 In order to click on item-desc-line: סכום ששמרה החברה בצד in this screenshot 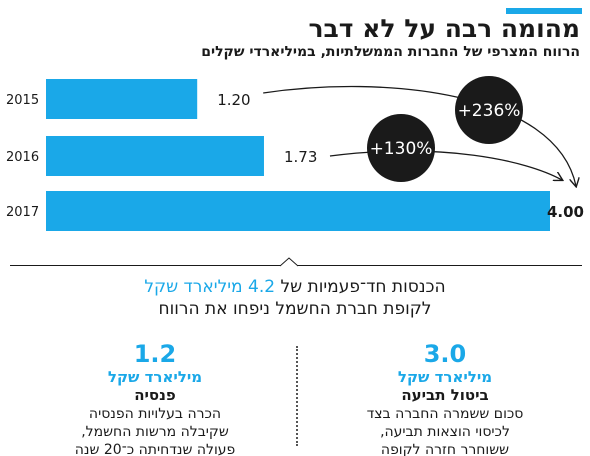, I will do `click(445, 414)`.